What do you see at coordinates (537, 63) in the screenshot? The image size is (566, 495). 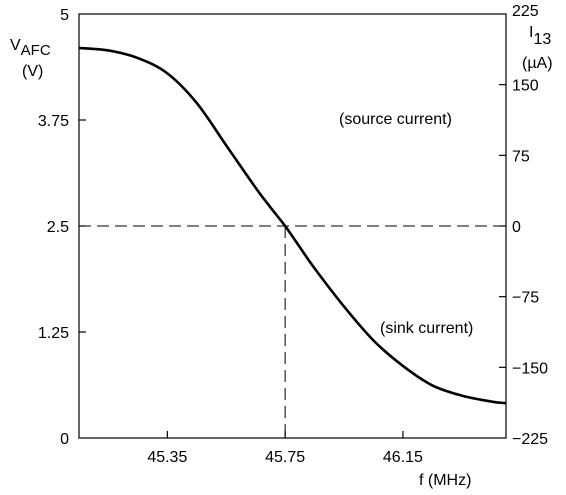 I see `y-right-axis-unit: (µA)` at bounding box center [537, 63].